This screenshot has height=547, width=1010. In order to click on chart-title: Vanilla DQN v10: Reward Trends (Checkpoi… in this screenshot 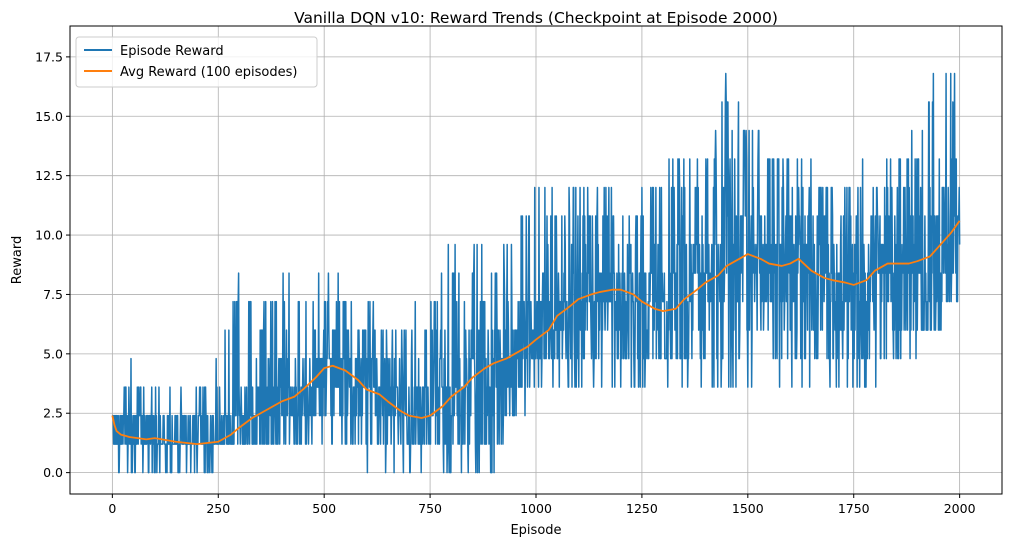, I will do `click(536, 18)`.